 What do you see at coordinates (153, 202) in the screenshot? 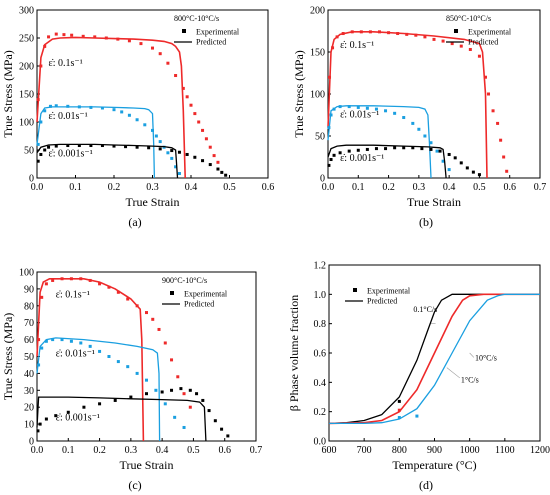
I see `x-axis-label: True Strain` at bounding box center [153, 202].